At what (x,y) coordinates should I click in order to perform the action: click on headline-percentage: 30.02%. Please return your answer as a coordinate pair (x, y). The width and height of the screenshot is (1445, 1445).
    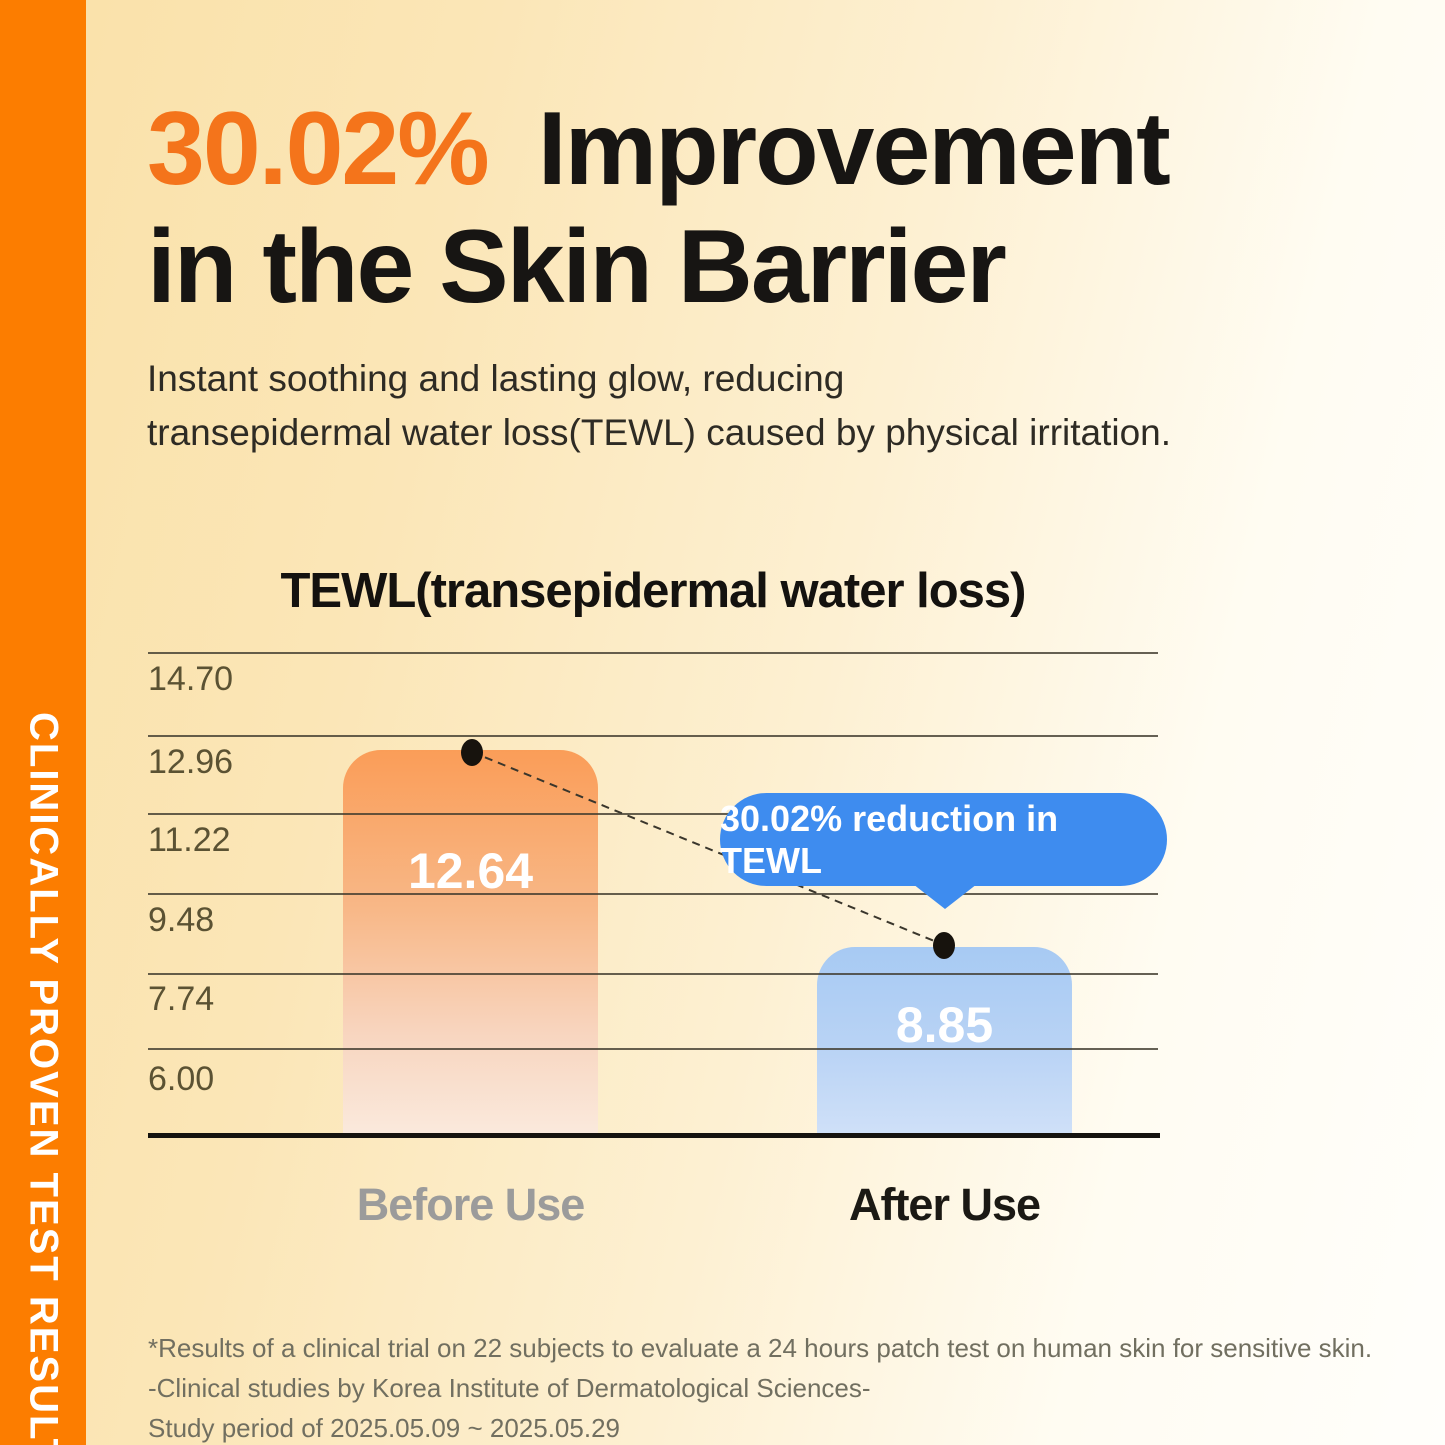
    Looking at the image, I should click on (318, 149).